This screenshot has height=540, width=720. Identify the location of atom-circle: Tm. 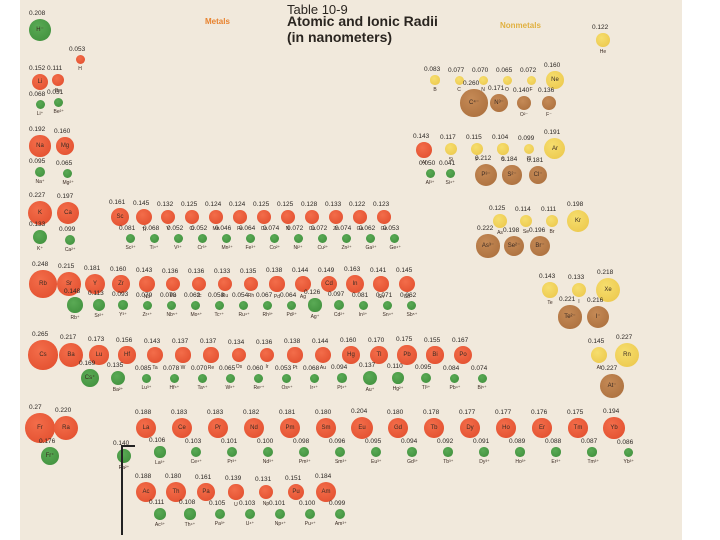
(578, 428).